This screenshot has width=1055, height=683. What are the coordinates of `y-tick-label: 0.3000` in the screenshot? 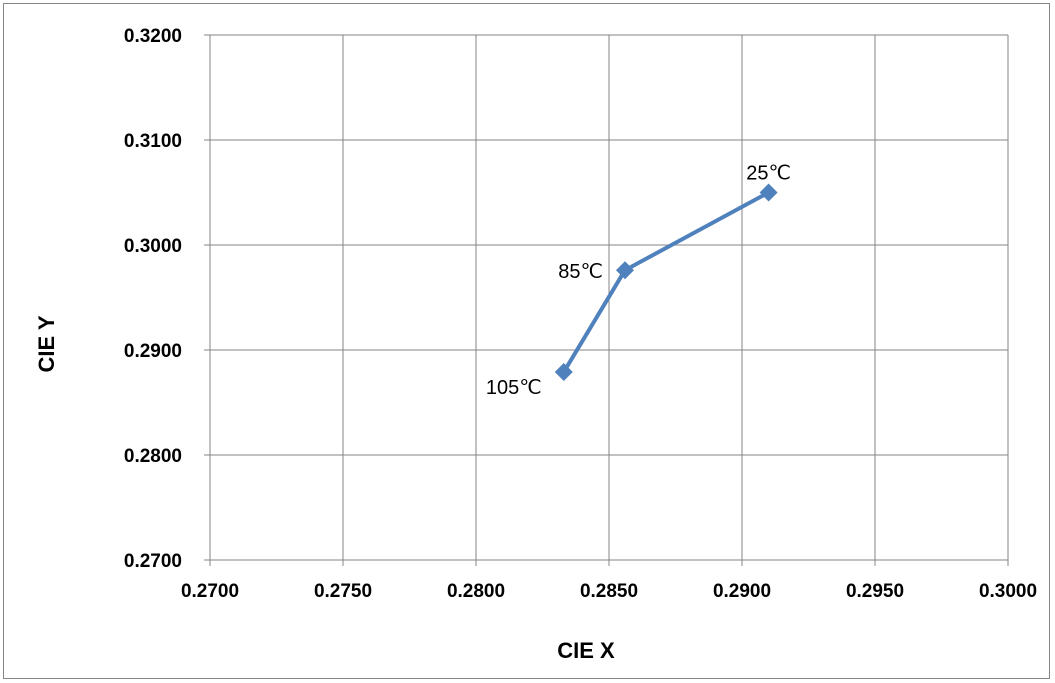 It's located at (153, 246).